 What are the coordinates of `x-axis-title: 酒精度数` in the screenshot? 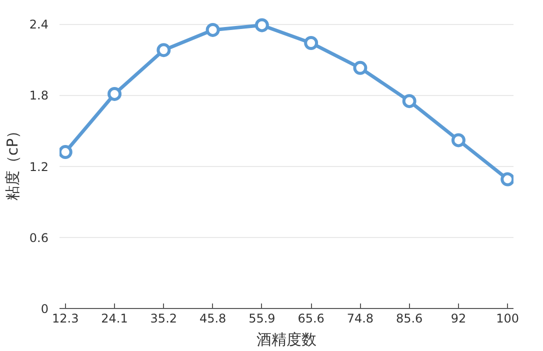 It's located at (286, 339).